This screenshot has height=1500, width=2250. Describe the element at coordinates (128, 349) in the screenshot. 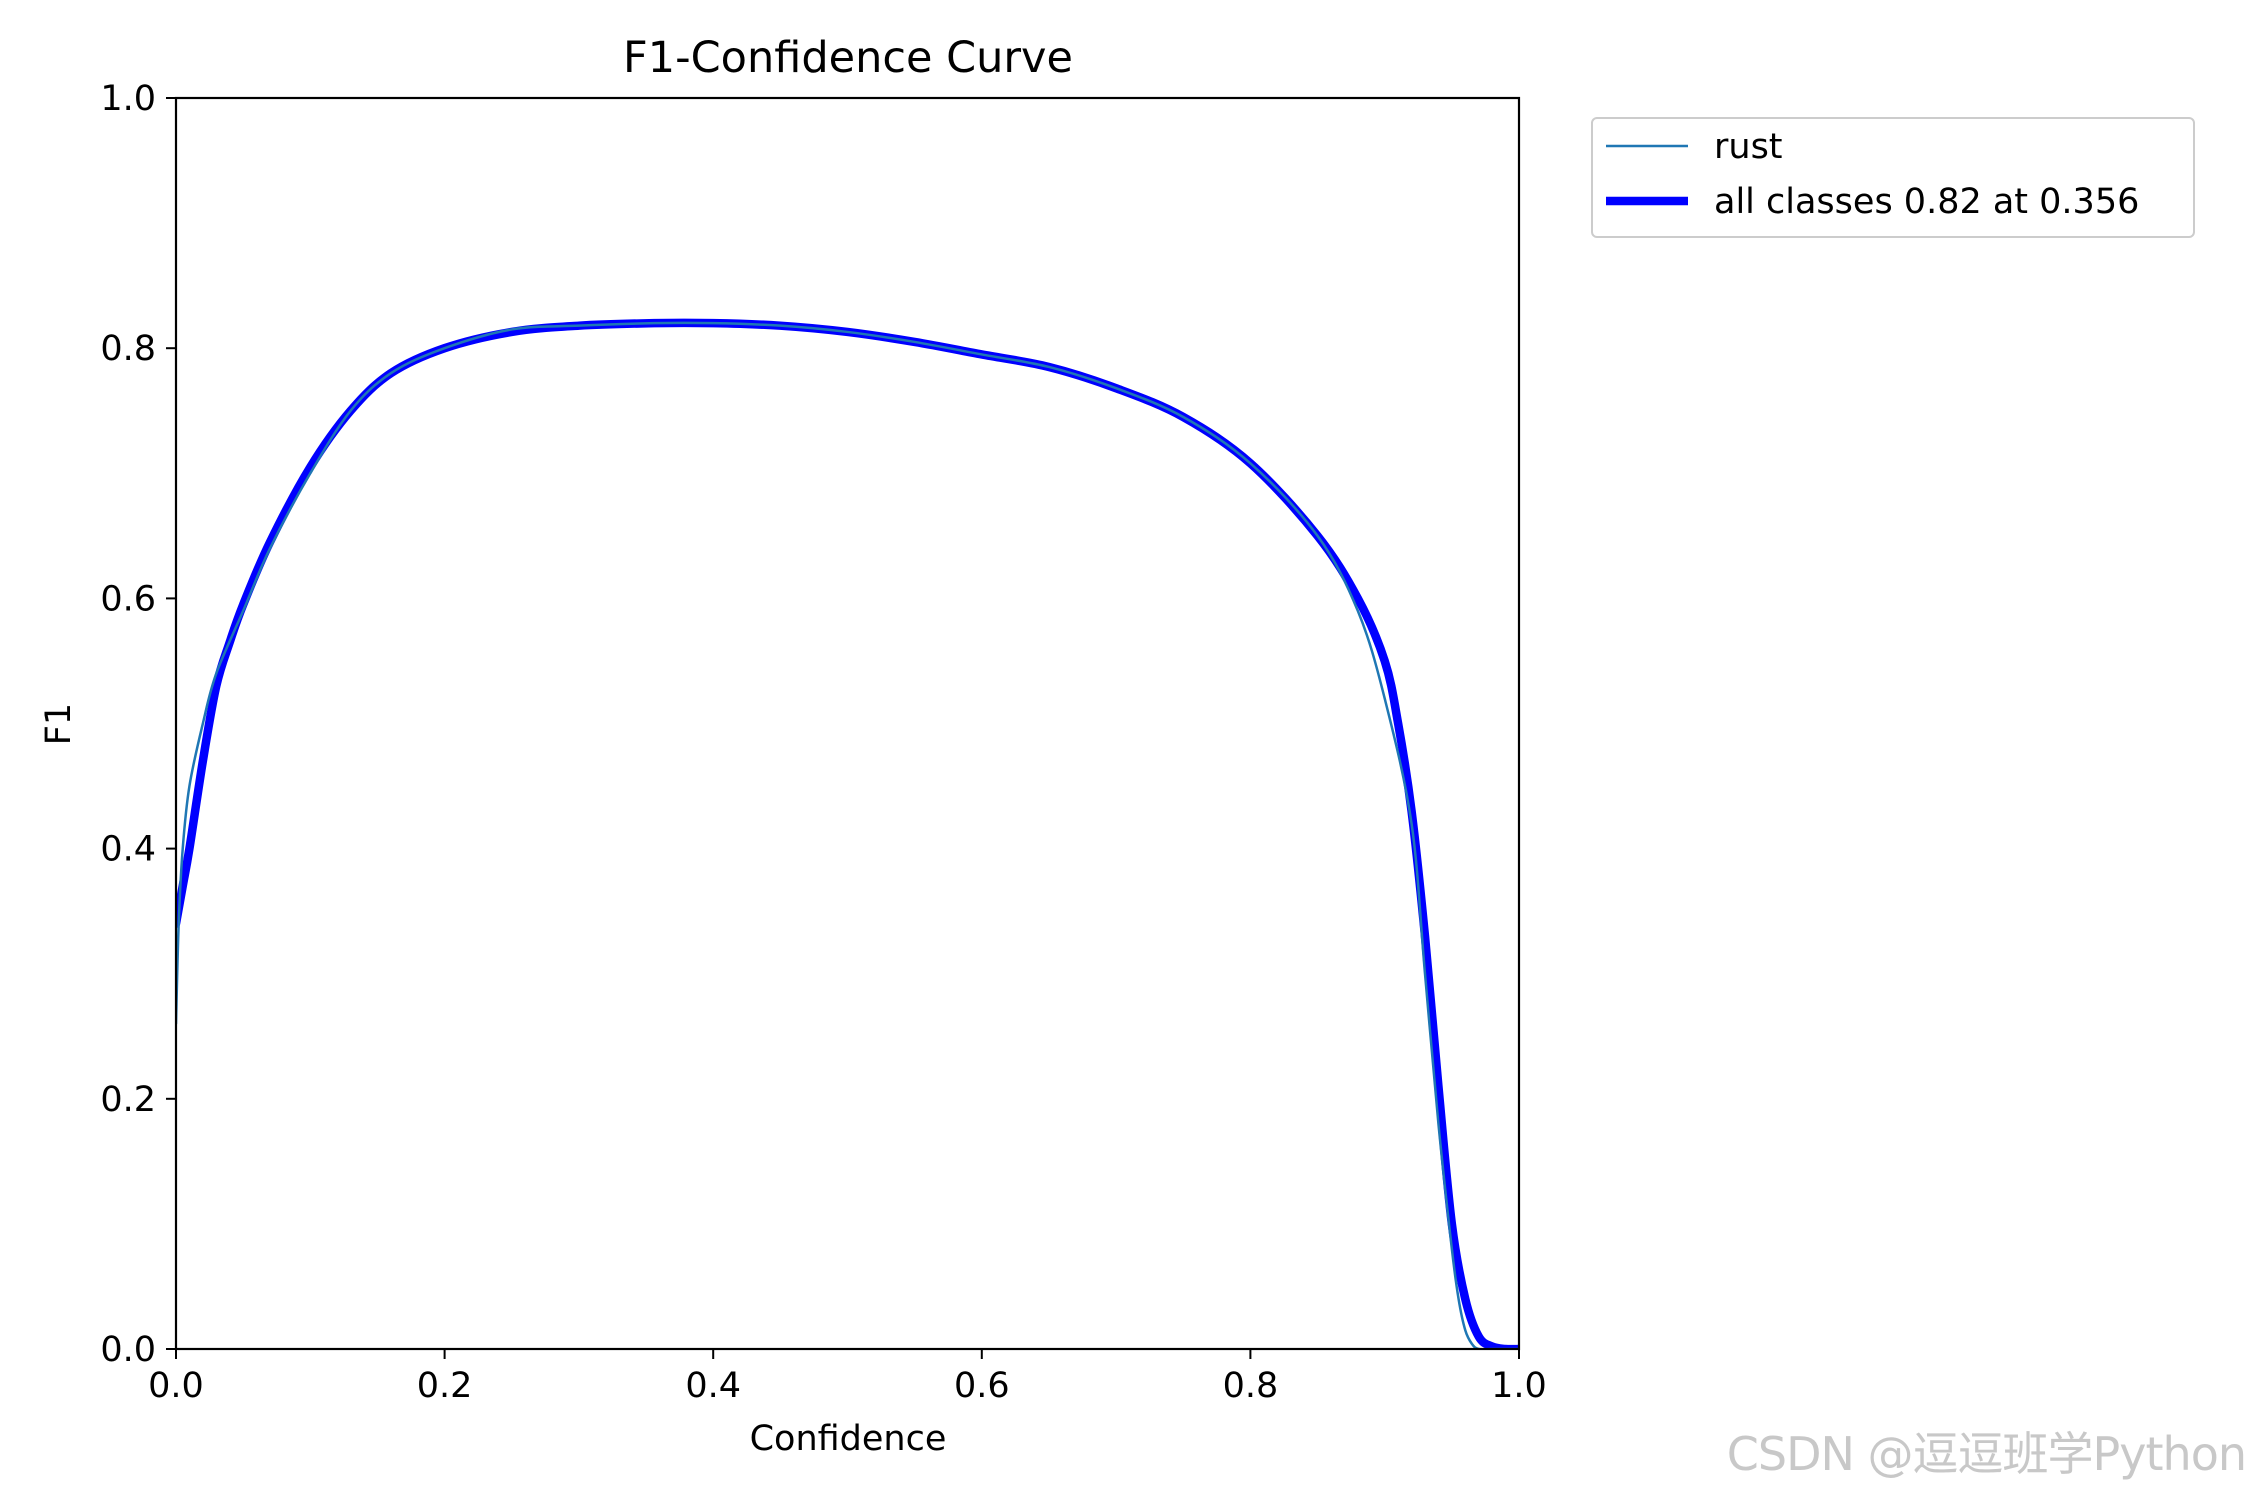

I see `y-tick-label: 0.8` at that location.